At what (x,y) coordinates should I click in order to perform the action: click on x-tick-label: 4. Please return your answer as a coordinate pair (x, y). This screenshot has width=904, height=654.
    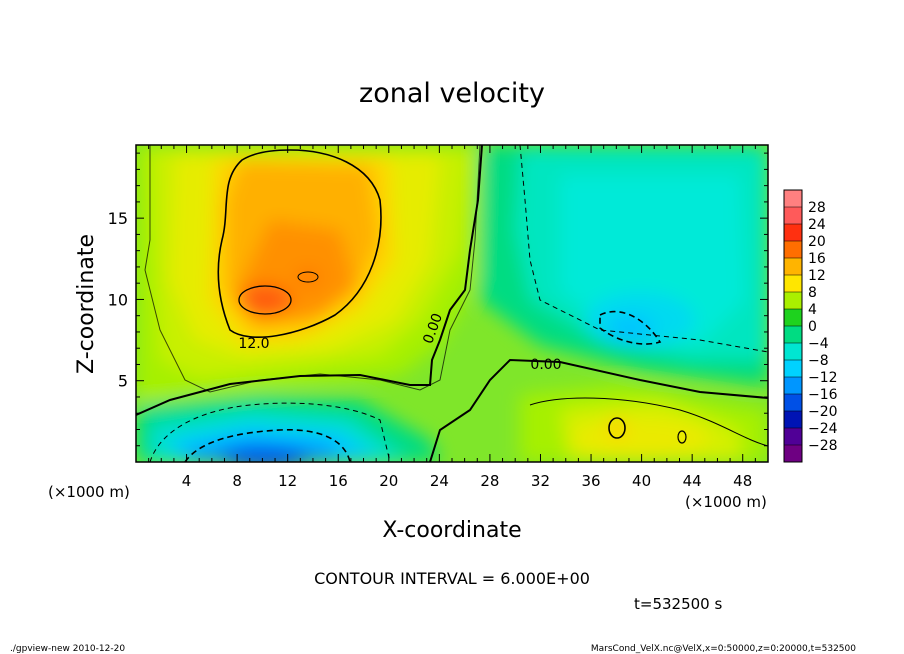
    Looking at the image, I should click on (187, 481).